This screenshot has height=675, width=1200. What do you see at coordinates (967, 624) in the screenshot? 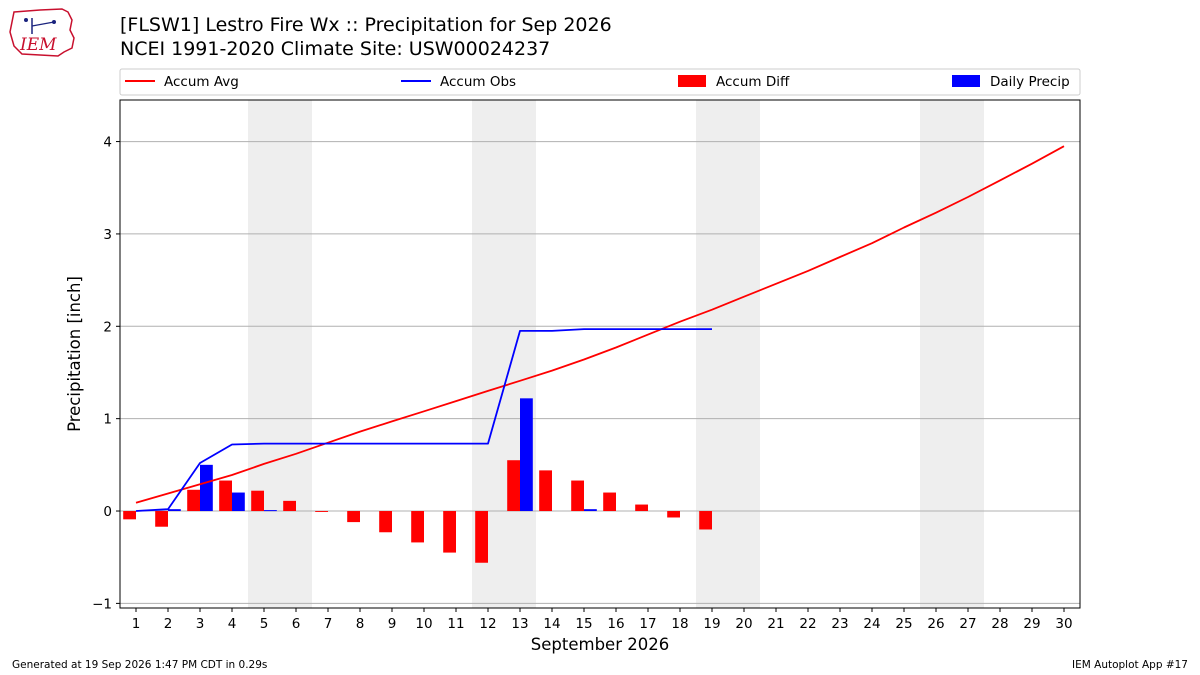
I see `x-tick-label-27: 27` at bounding box center [967, 624].